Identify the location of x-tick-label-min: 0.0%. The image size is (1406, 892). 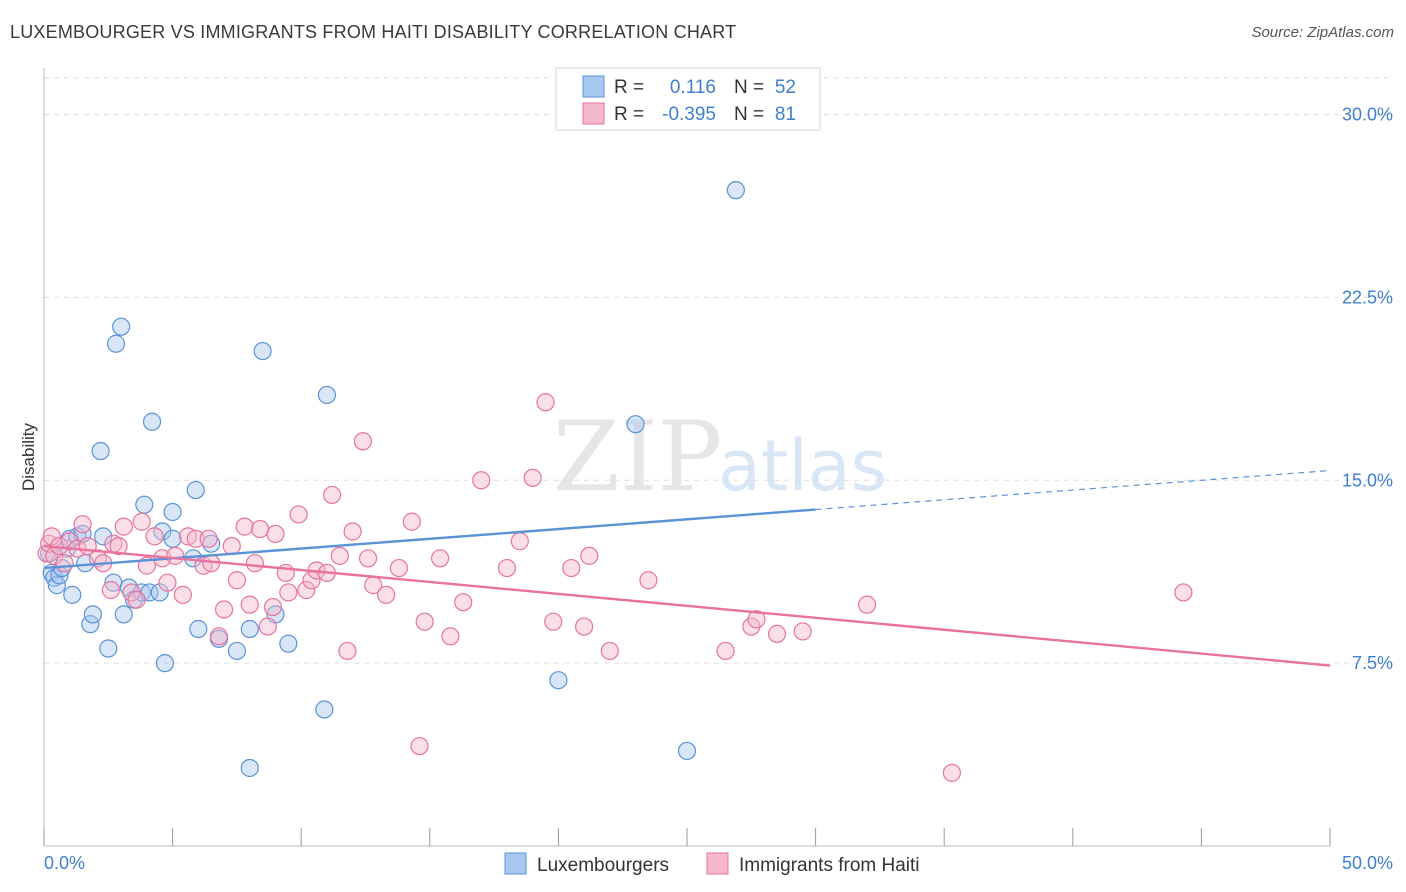
(64, 863).